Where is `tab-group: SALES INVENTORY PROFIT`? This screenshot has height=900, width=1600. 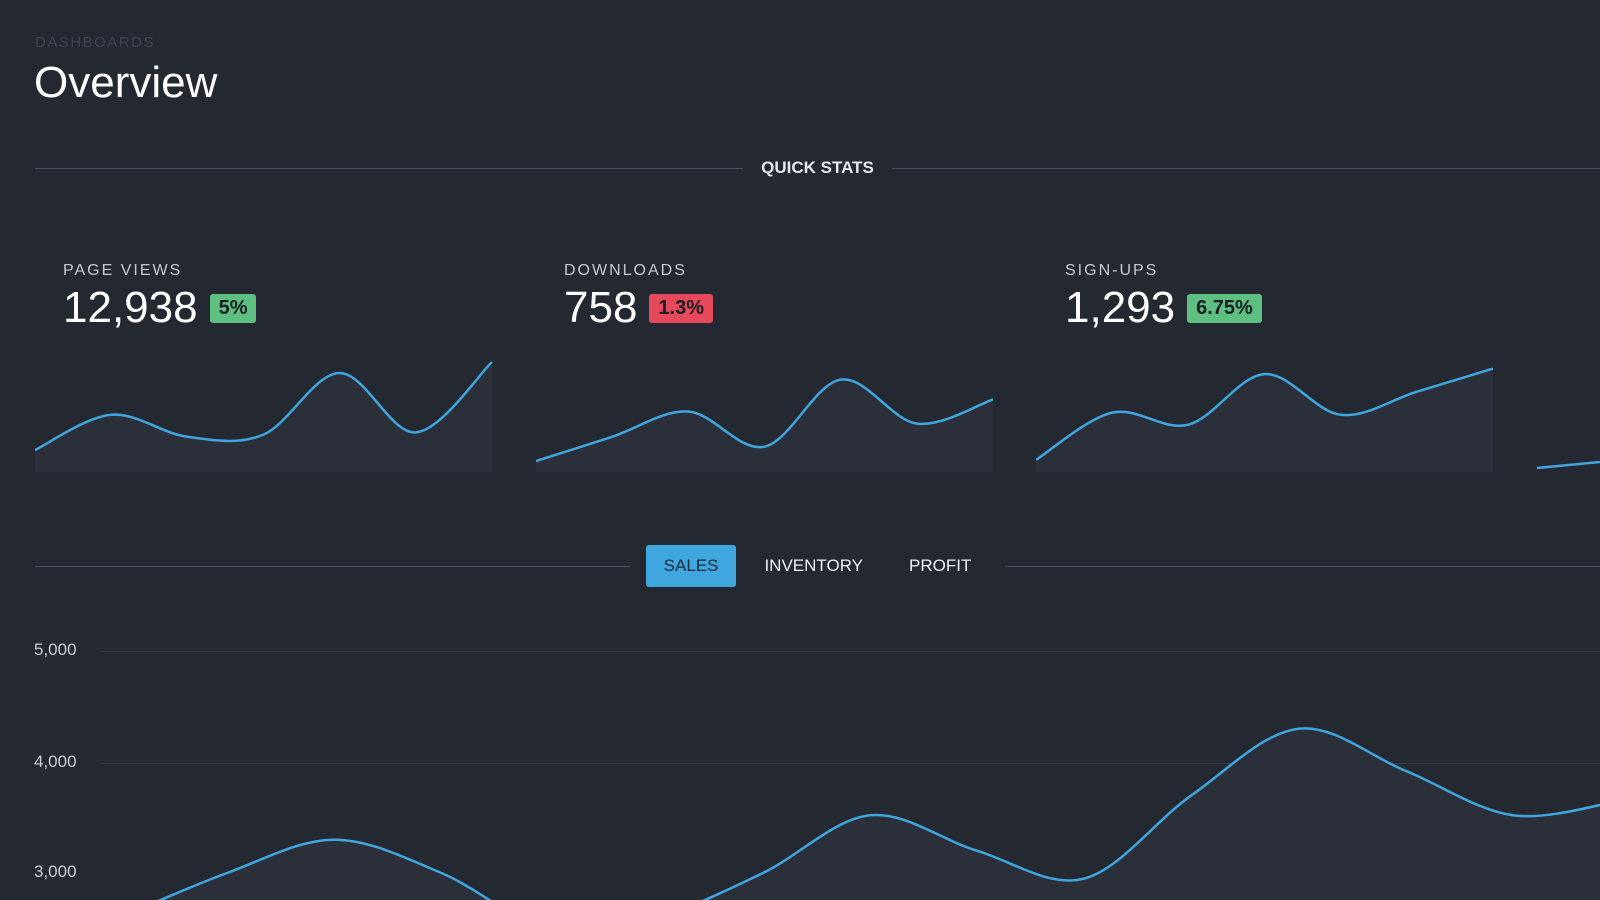 tab-group: SALES INVENTORY PROFIT is located at coordinates (818, 566).